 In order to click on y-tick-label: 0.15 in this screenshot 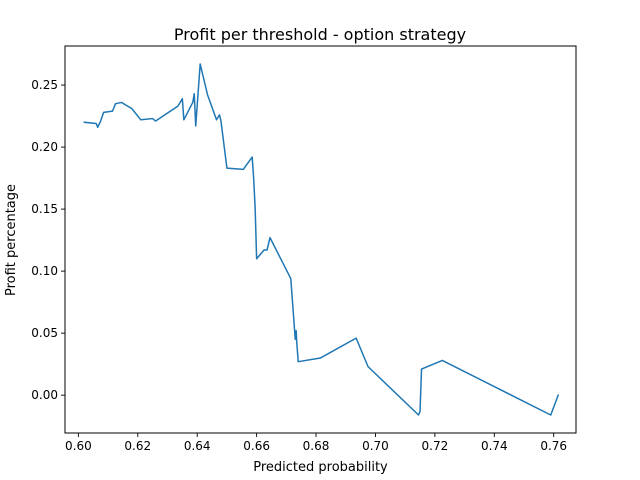, I will do `click(44, 209)`.